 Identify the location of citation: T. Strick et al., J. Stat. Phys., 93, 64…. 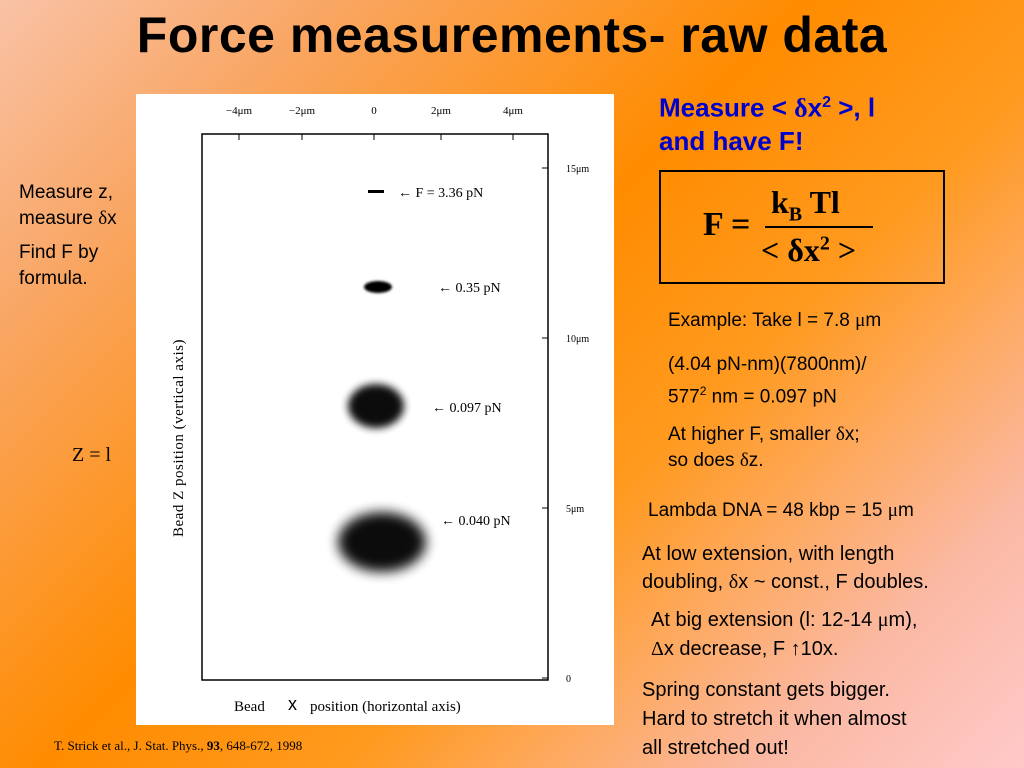
(178, 746).